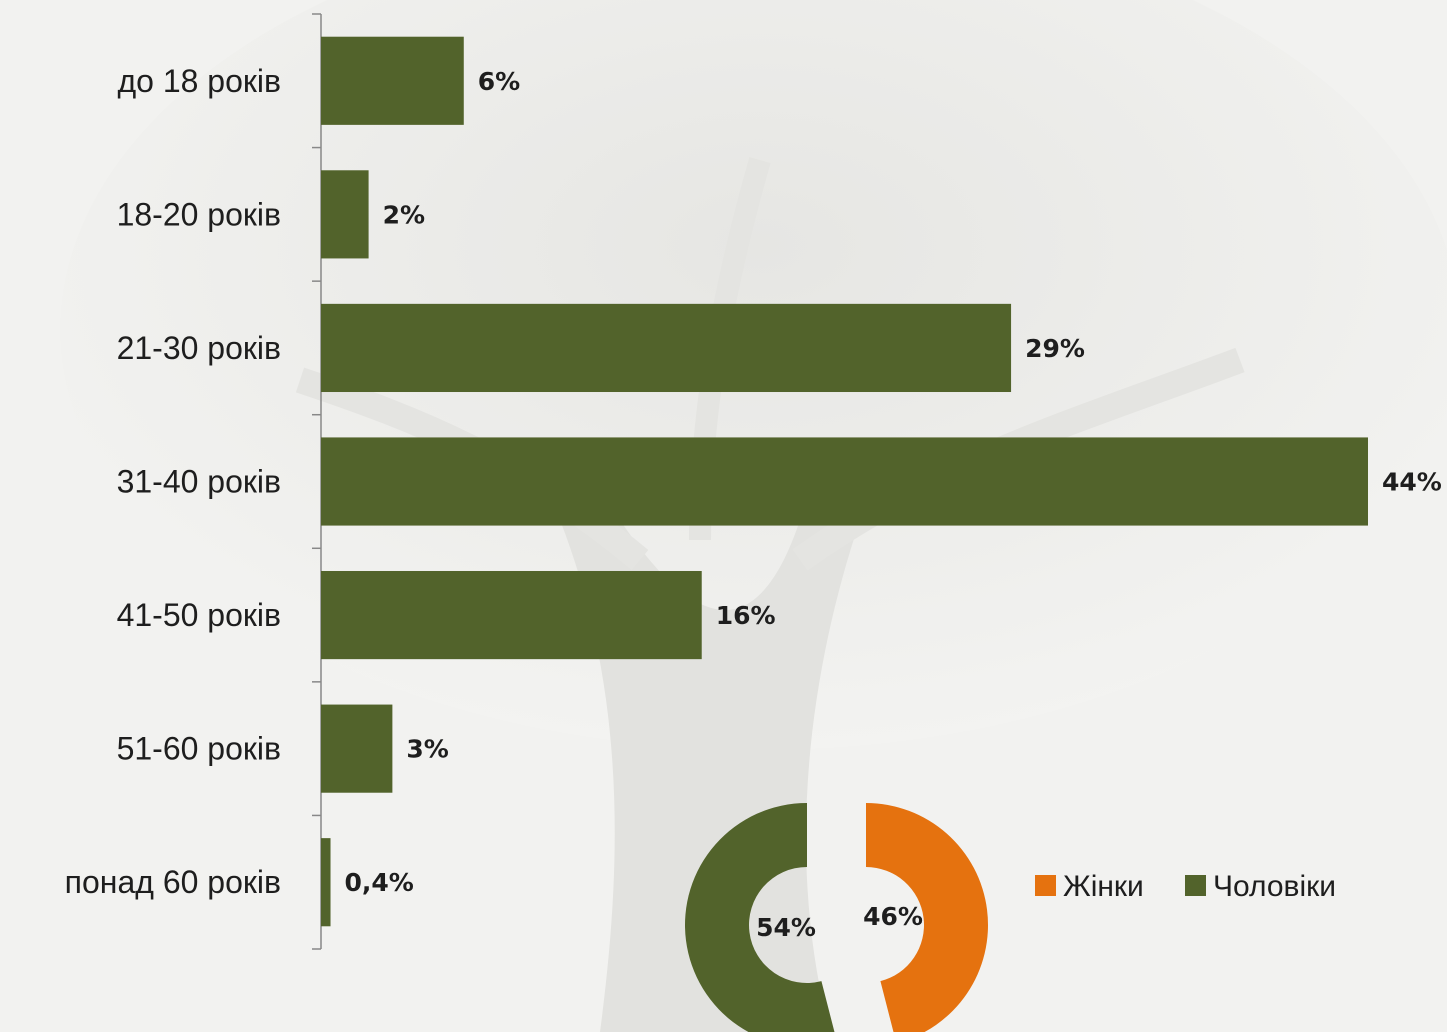 This screenshot has height=1032, width=1447. Describe the element at coordinates (1103, 886) in the screenshot. I see `legend-label: Жінки` at that location.